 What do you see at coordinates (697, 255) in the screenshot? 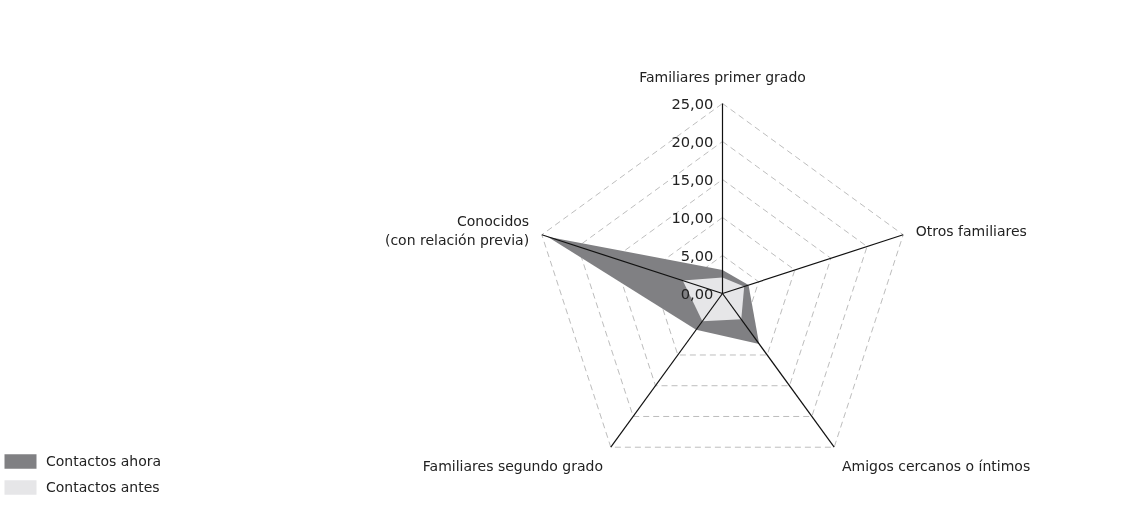
I see `y-tick-label: 5,00` at bounding box center [697, 255].